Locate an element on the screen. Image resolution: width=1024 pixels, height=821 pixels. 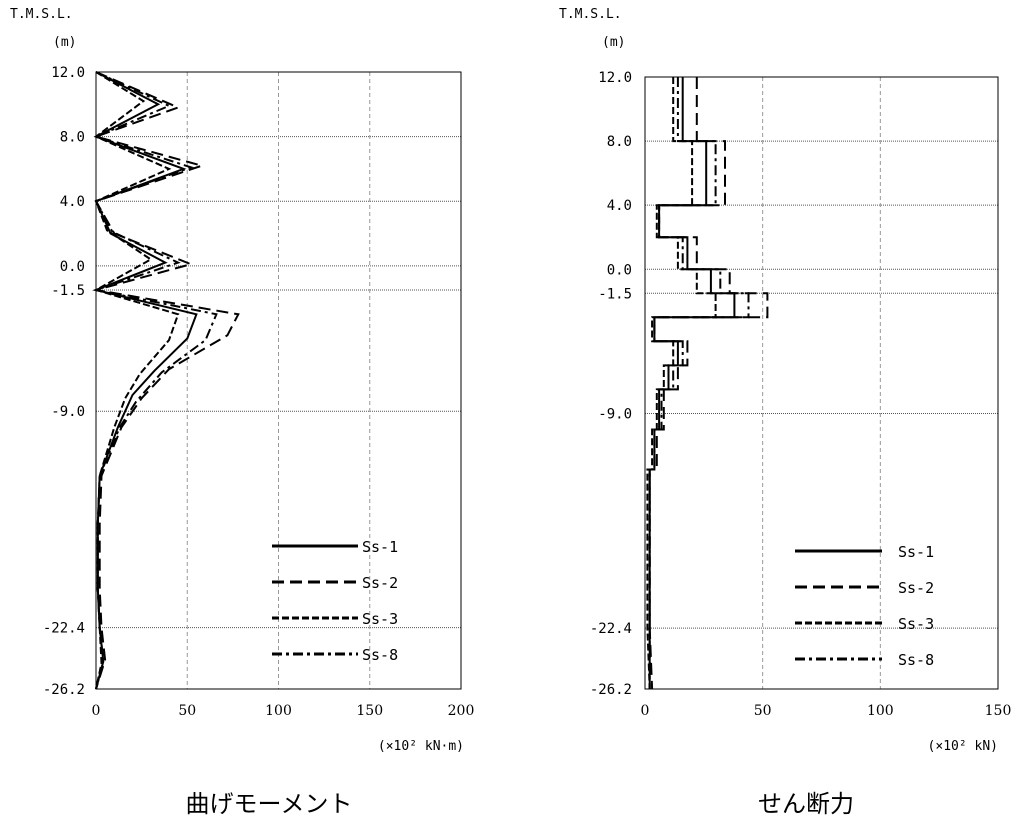
chart-caption: せん断力 is located at coordinates (806, 804).